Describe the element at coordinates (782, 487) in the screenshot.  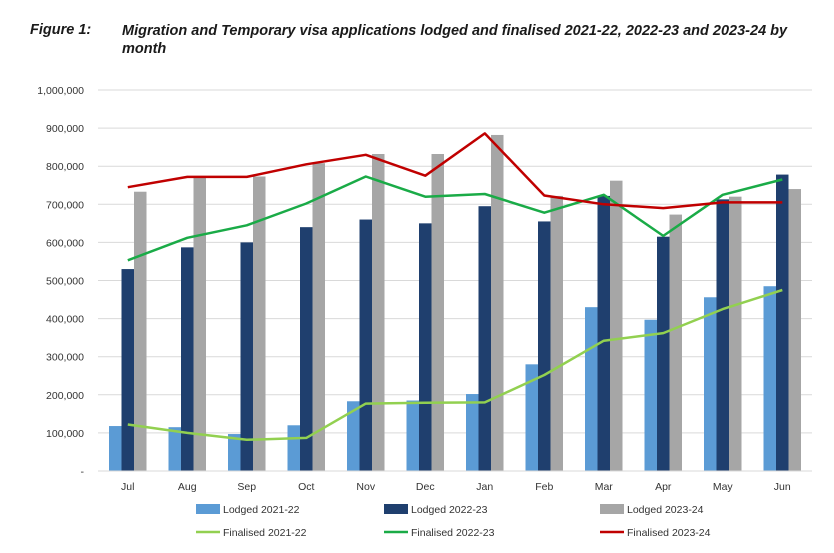
I see `x-tick-label: Jun` at that location.